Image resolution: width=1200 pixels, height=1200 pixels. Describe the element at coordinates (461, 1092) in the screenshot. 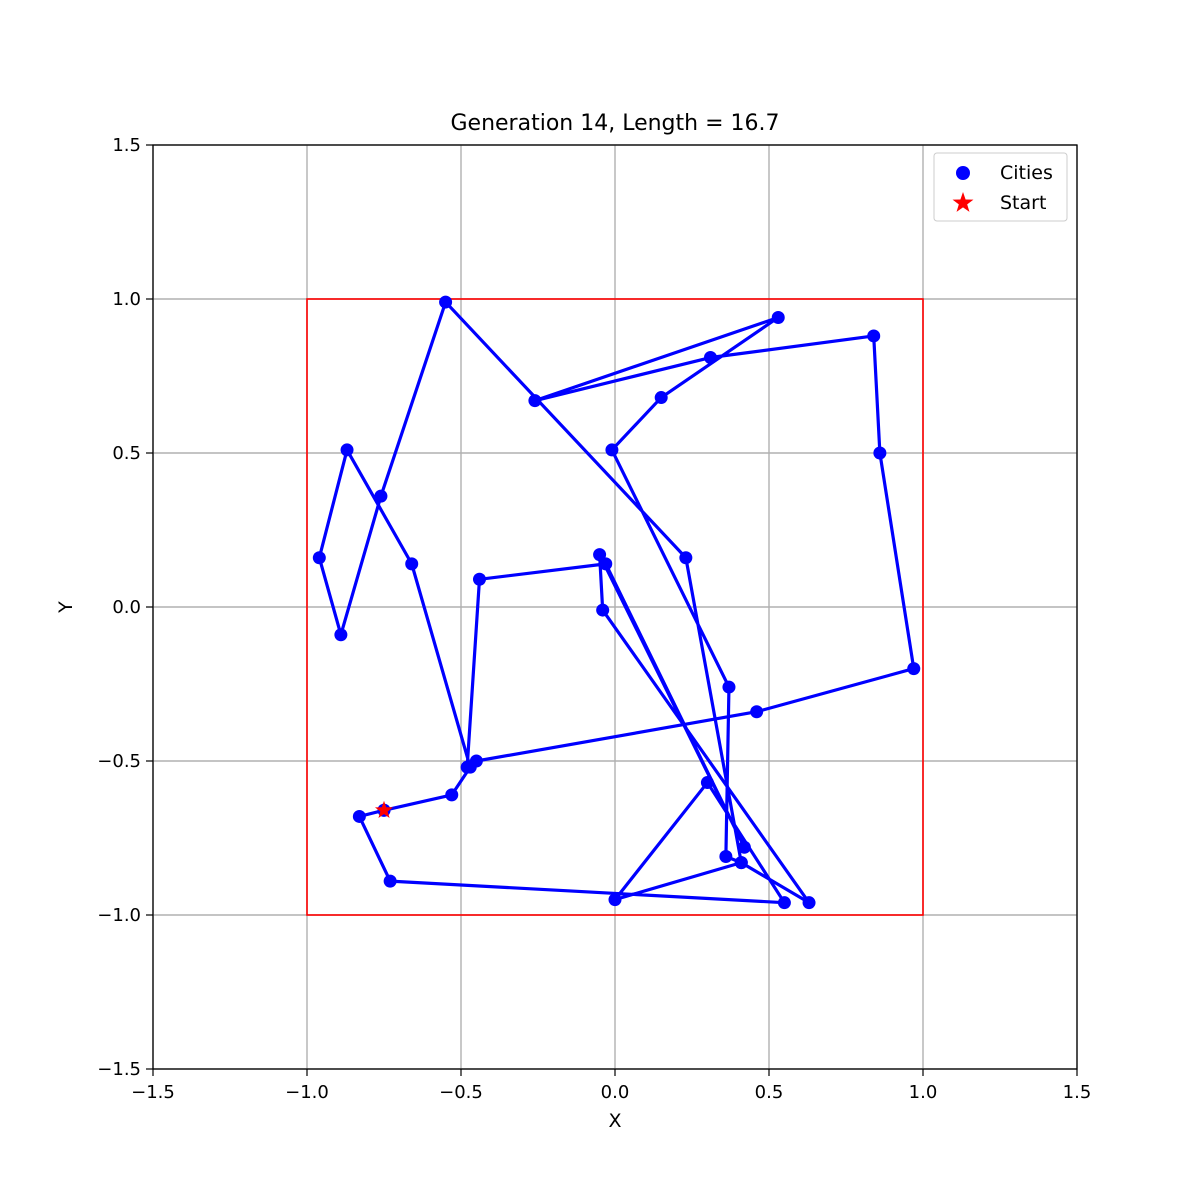

I see `x-tick-label: −0.5` at that location.